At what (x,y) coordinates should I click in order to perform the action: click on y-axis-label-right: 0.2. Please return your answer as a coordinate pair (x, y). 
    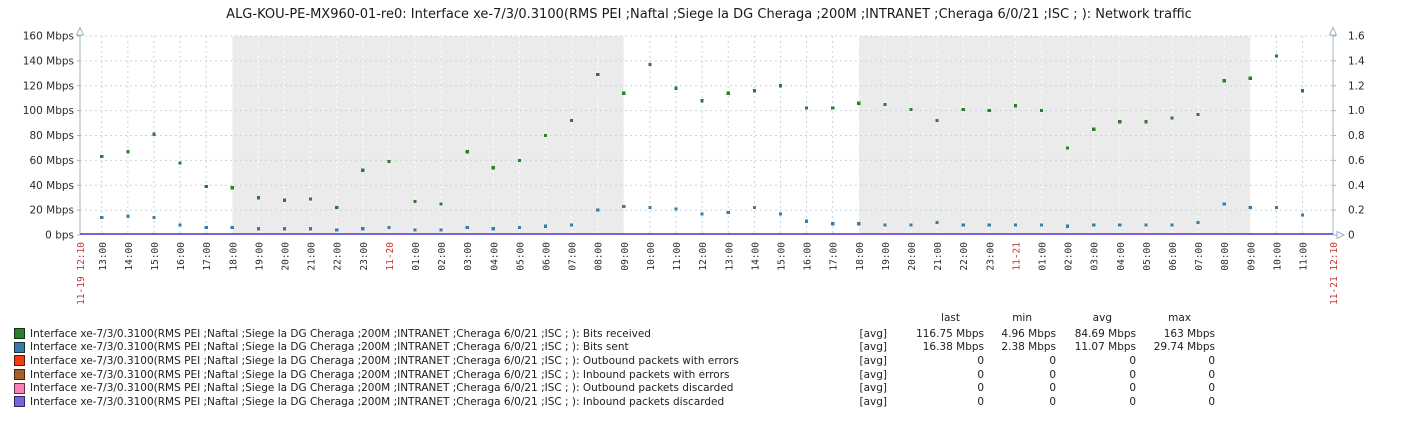
    Looking at the image, I should click on (1356, 211).